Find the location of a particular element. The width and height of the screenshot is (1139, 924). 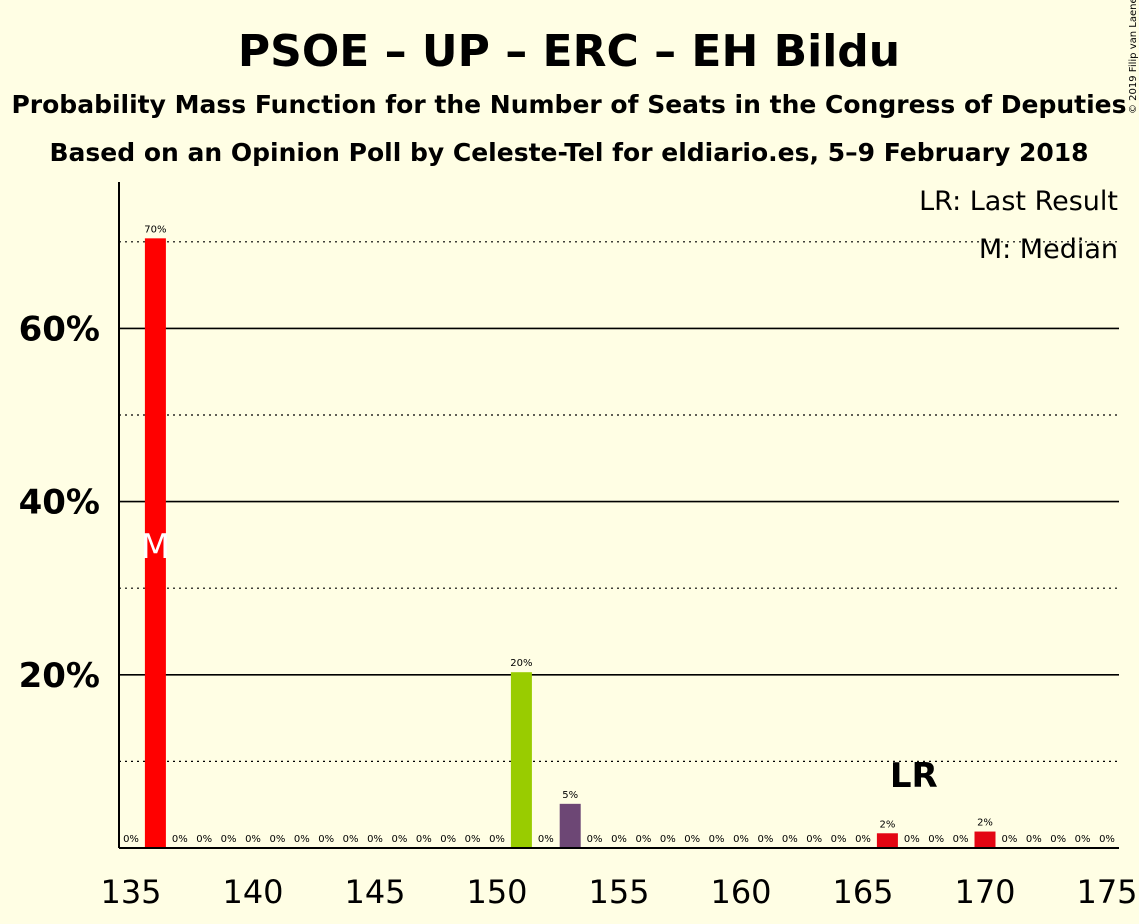

median-marker: M is located at coordinates (155, 547).